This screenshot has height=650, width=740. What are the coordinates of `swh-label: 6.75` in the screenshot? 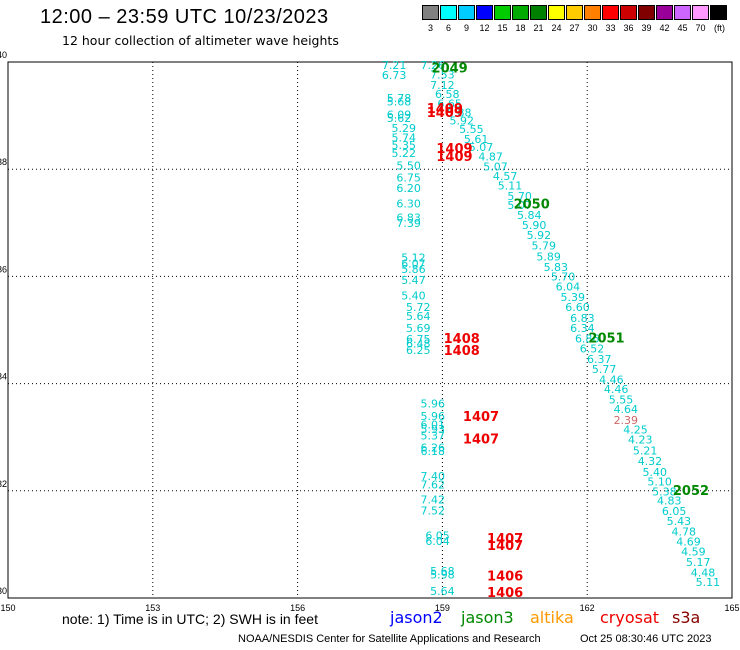 It's located at (408, 178).